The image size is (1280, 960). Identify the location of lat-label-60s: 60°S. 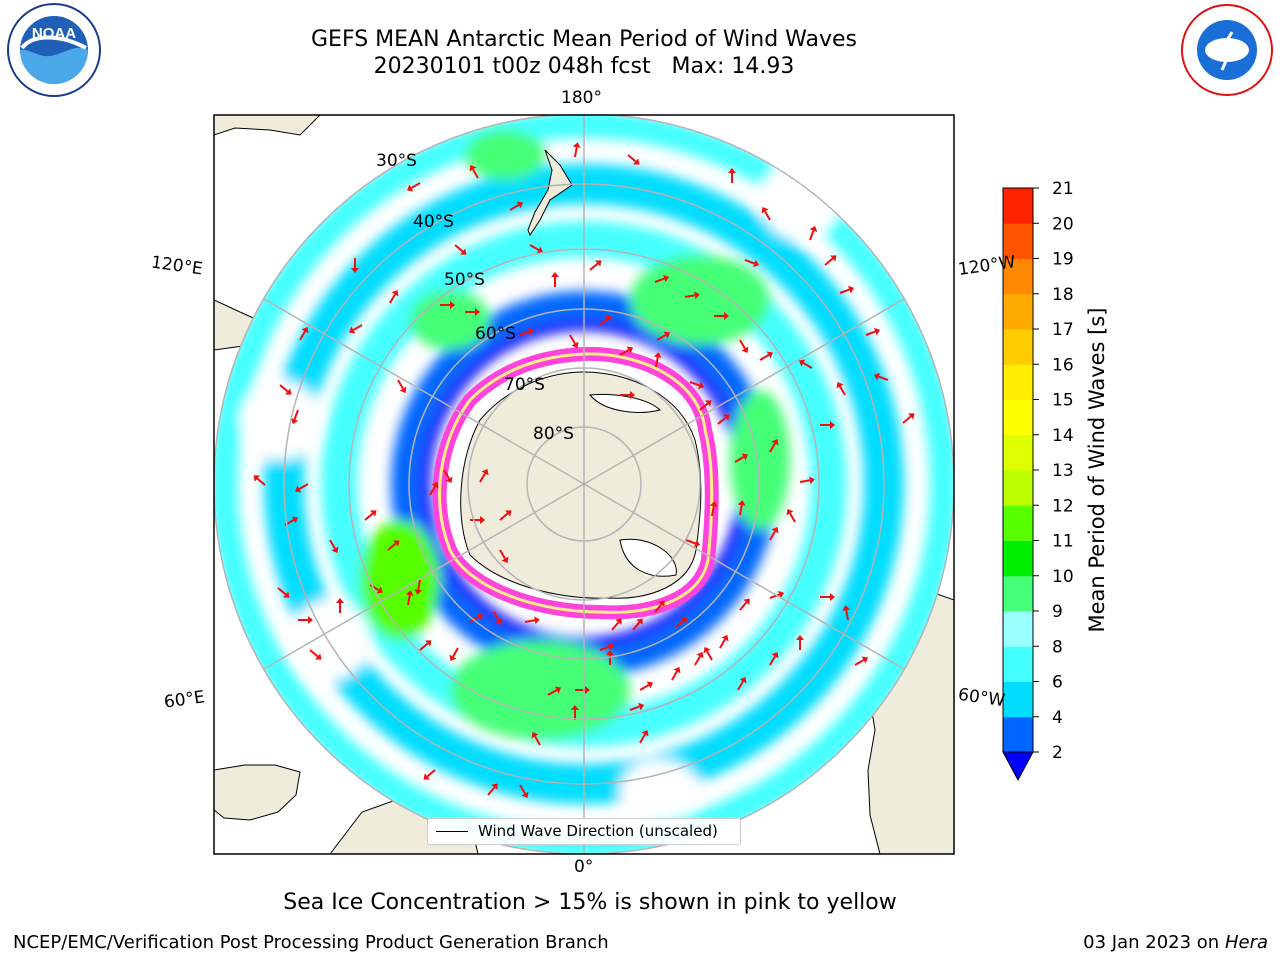
(495, 334).